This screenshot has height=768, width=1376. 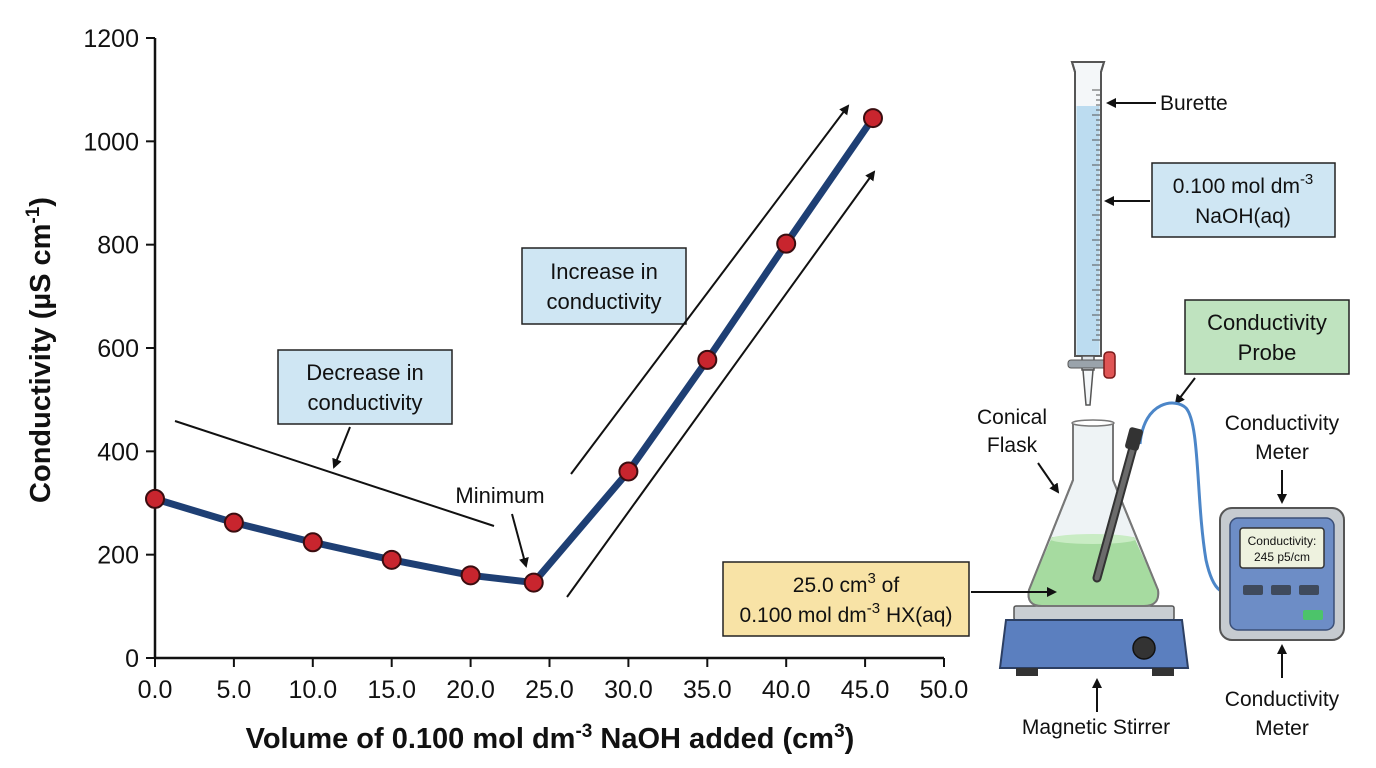 What do you see at coordinates (1282, 728) in the screenshot?
I see `meter-bottom-label-2: Meter` at bounding box center [1282, 728].